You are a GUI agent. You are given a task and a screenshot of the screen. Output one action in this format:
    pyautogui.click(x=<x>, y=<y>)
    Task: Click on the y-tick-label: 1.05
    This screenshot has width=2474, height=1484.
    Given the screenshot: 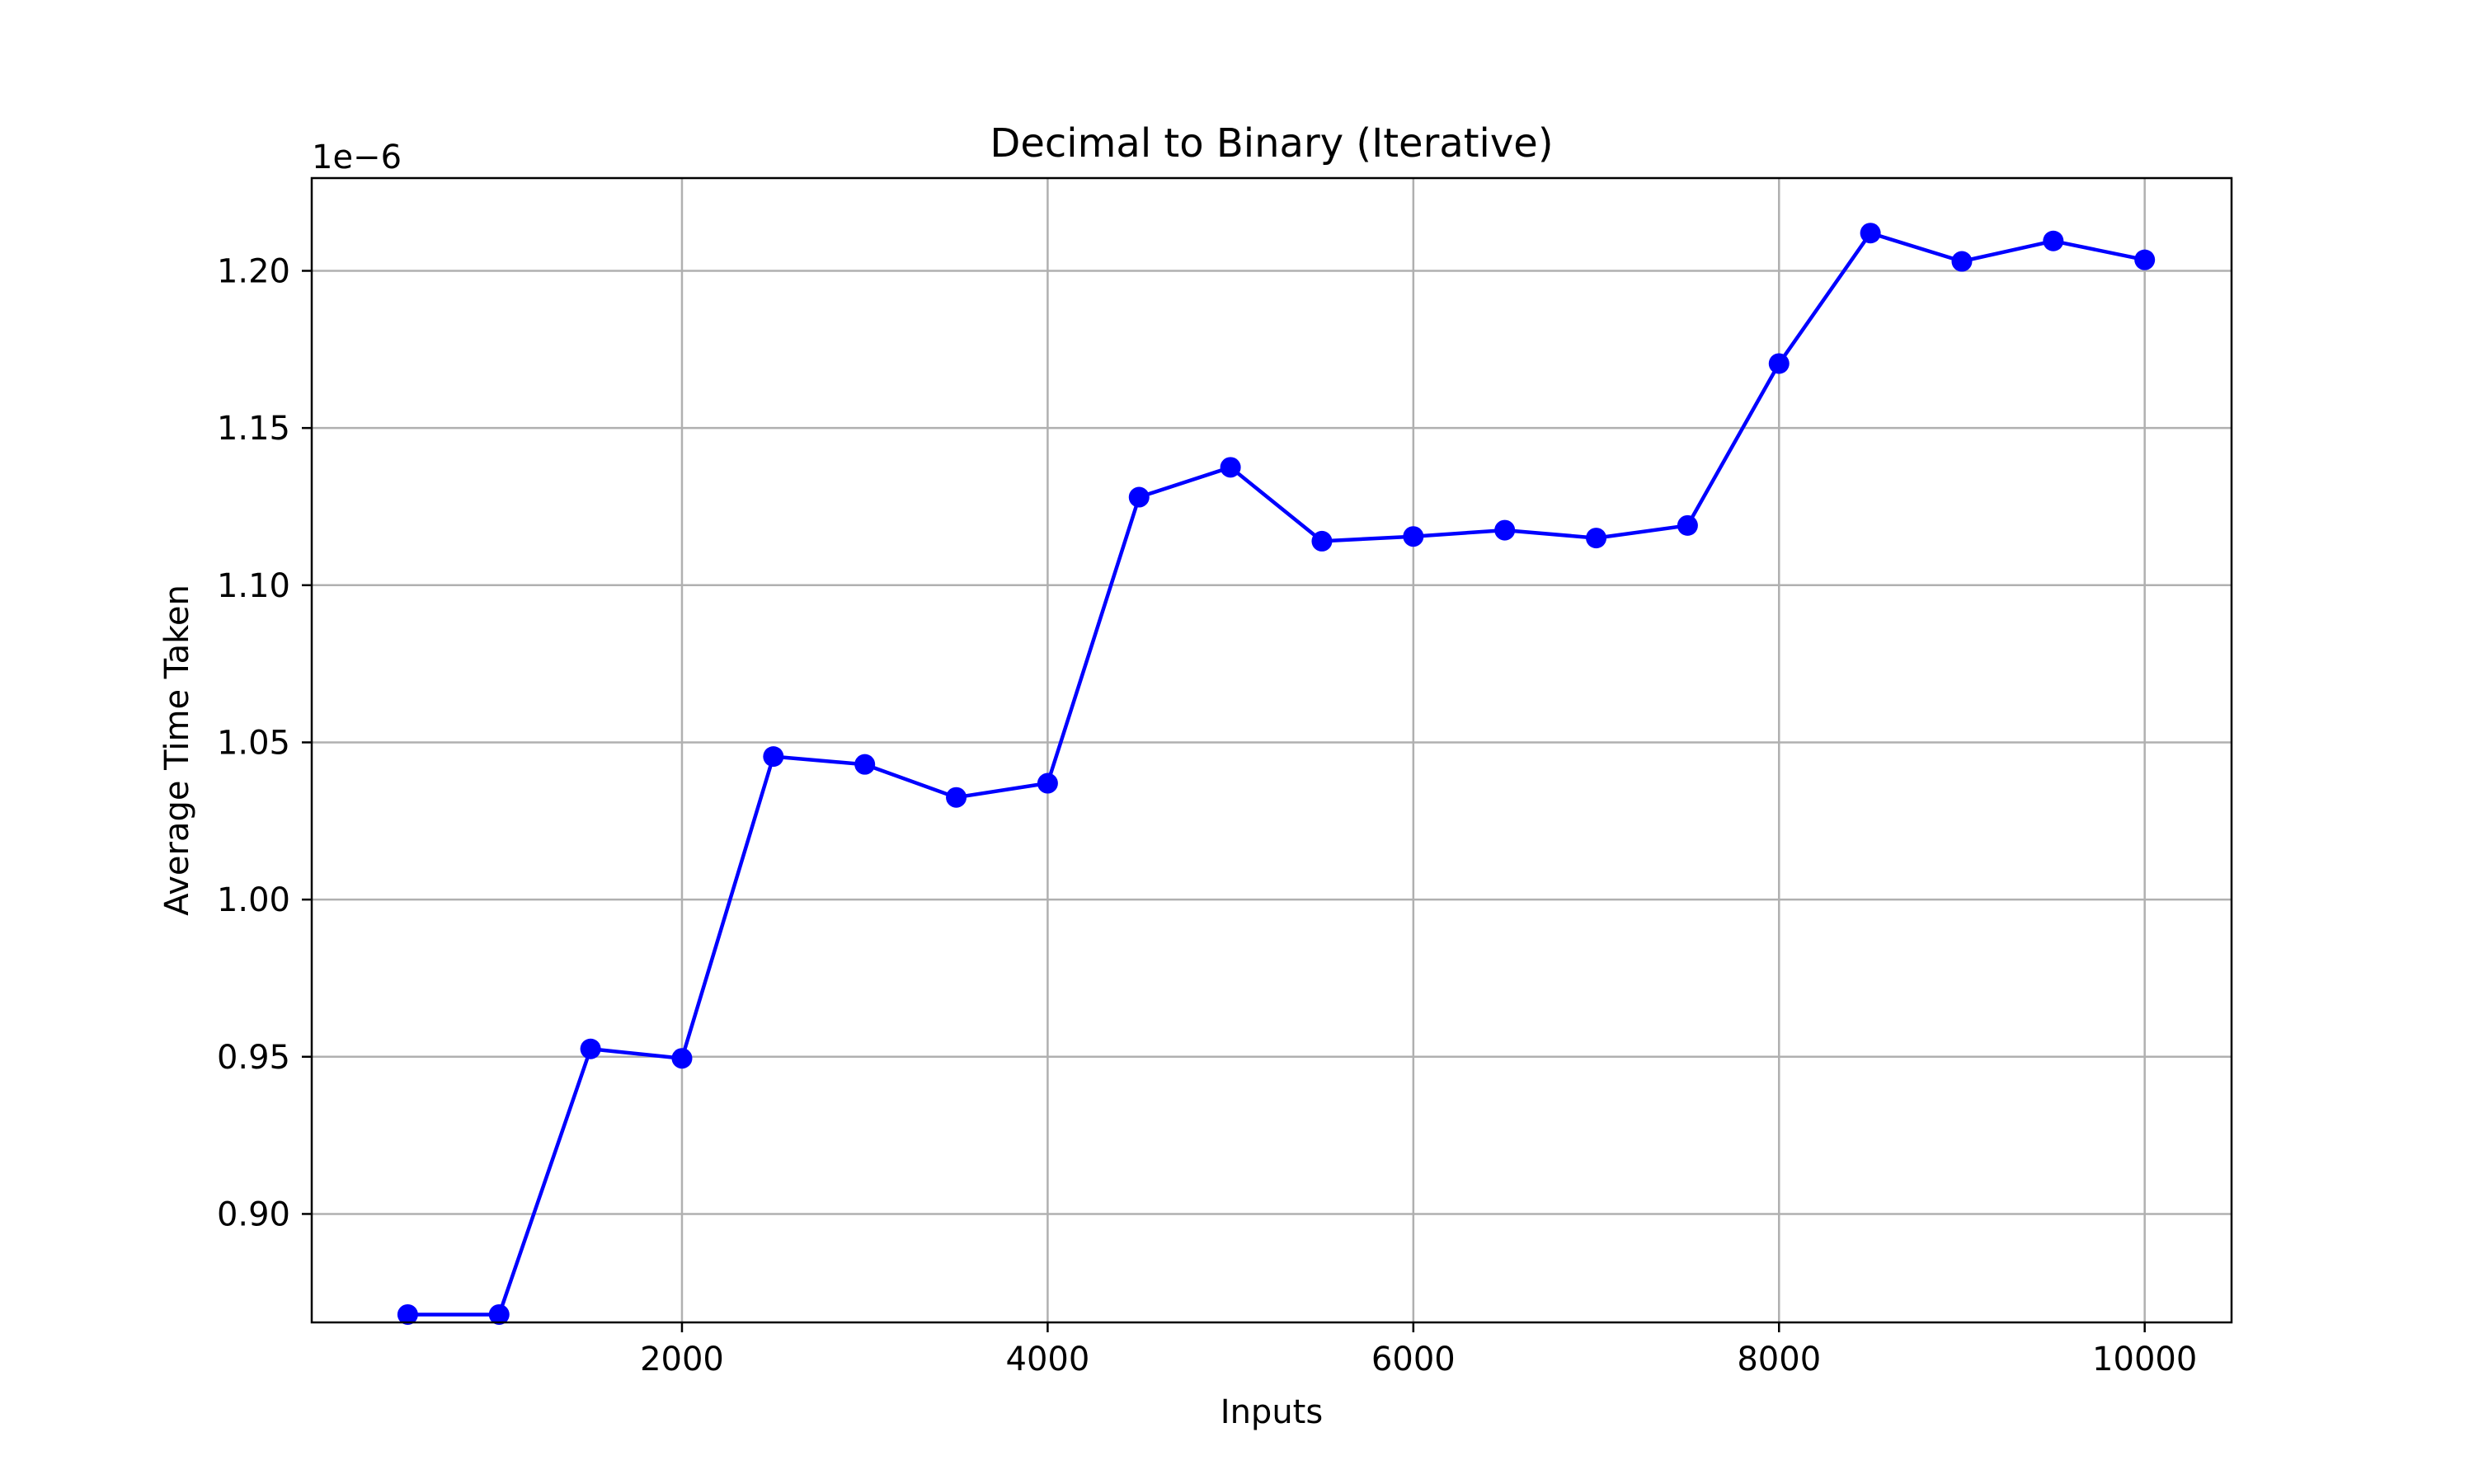 What is the action you would take?
    pyautogui.click(x=253, y=743)
    